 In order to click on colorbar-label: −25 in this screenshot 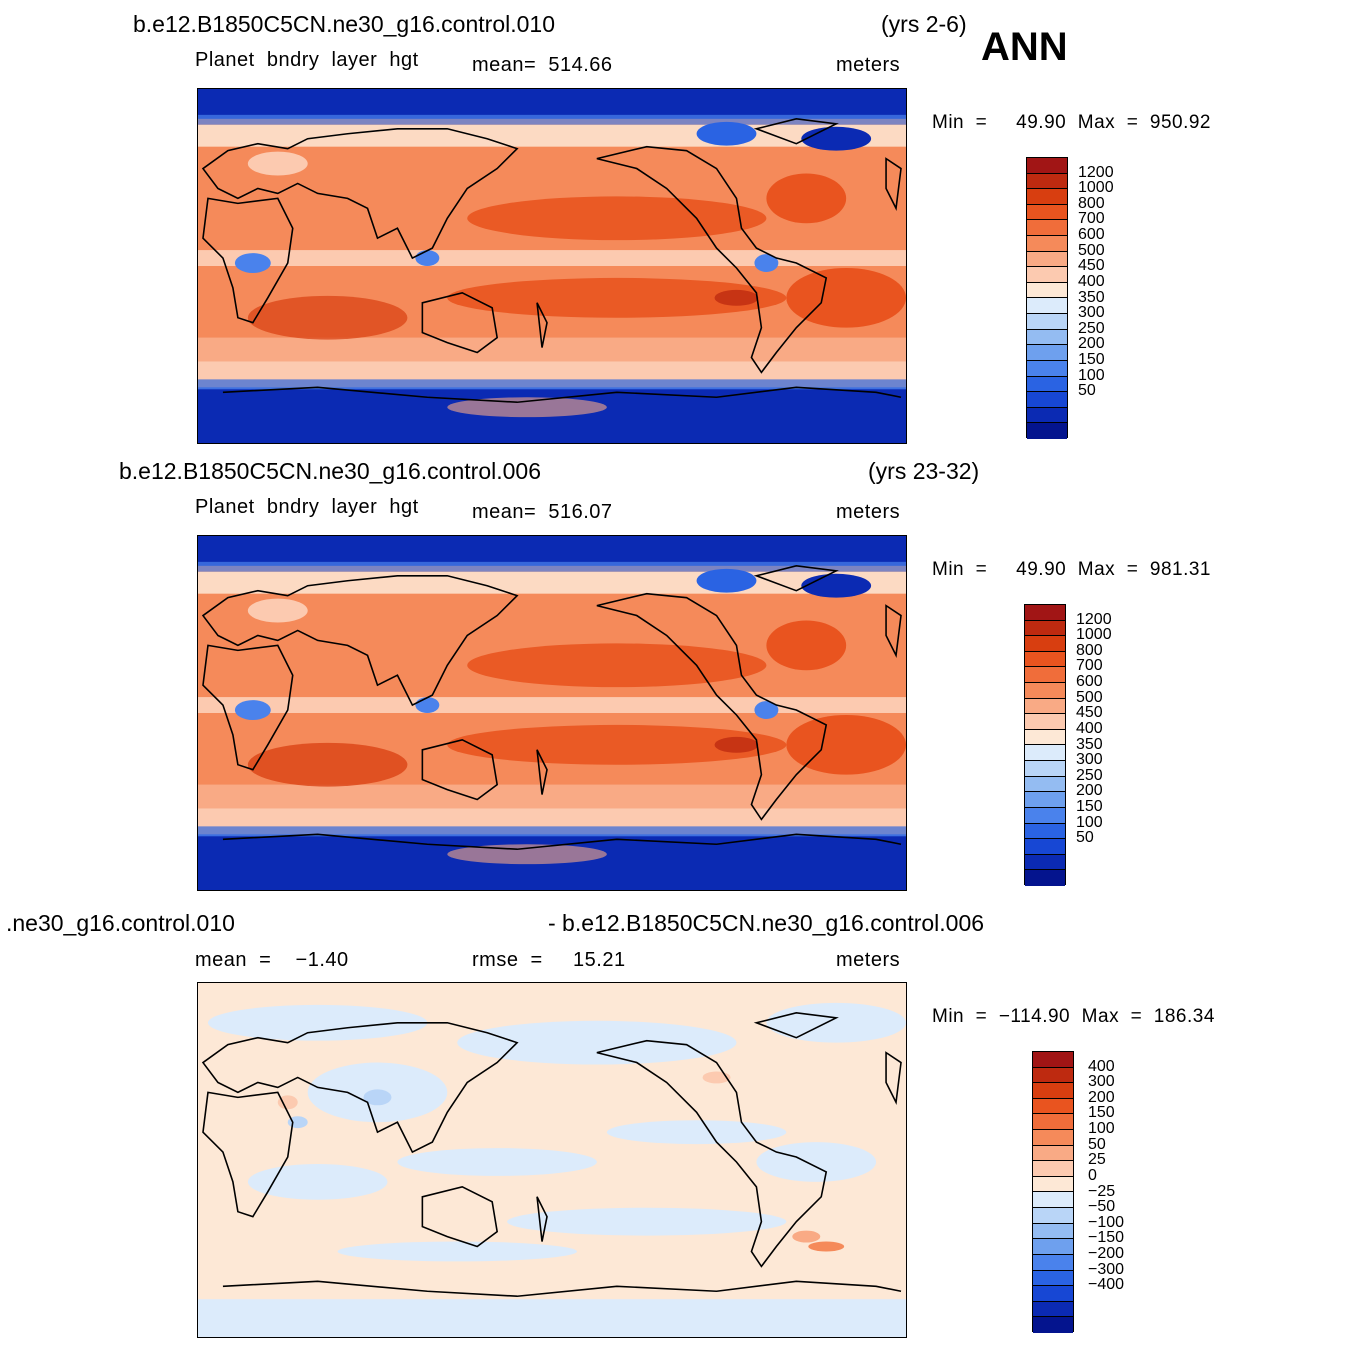, I will do `click(1102, 1191)`.